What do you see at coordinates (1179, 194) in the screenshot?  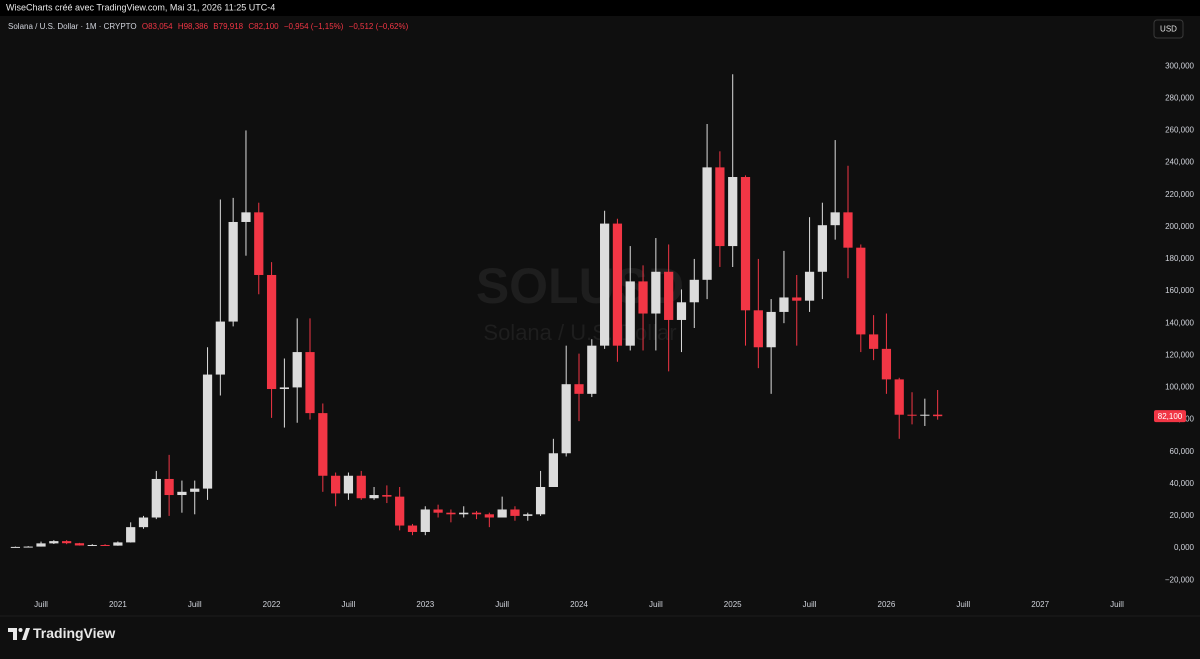 I see `y-tick-label: 220,000` at bounding box center [1179, 194].